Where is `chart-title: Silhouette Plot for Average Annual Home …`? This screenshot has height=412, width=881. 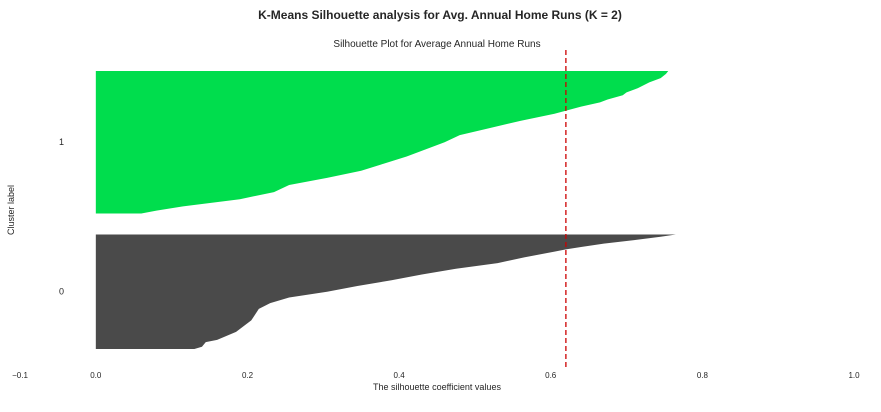 chart-title: Silhouette Plot for Average Annual Home … is located at coordinates (436, 44).